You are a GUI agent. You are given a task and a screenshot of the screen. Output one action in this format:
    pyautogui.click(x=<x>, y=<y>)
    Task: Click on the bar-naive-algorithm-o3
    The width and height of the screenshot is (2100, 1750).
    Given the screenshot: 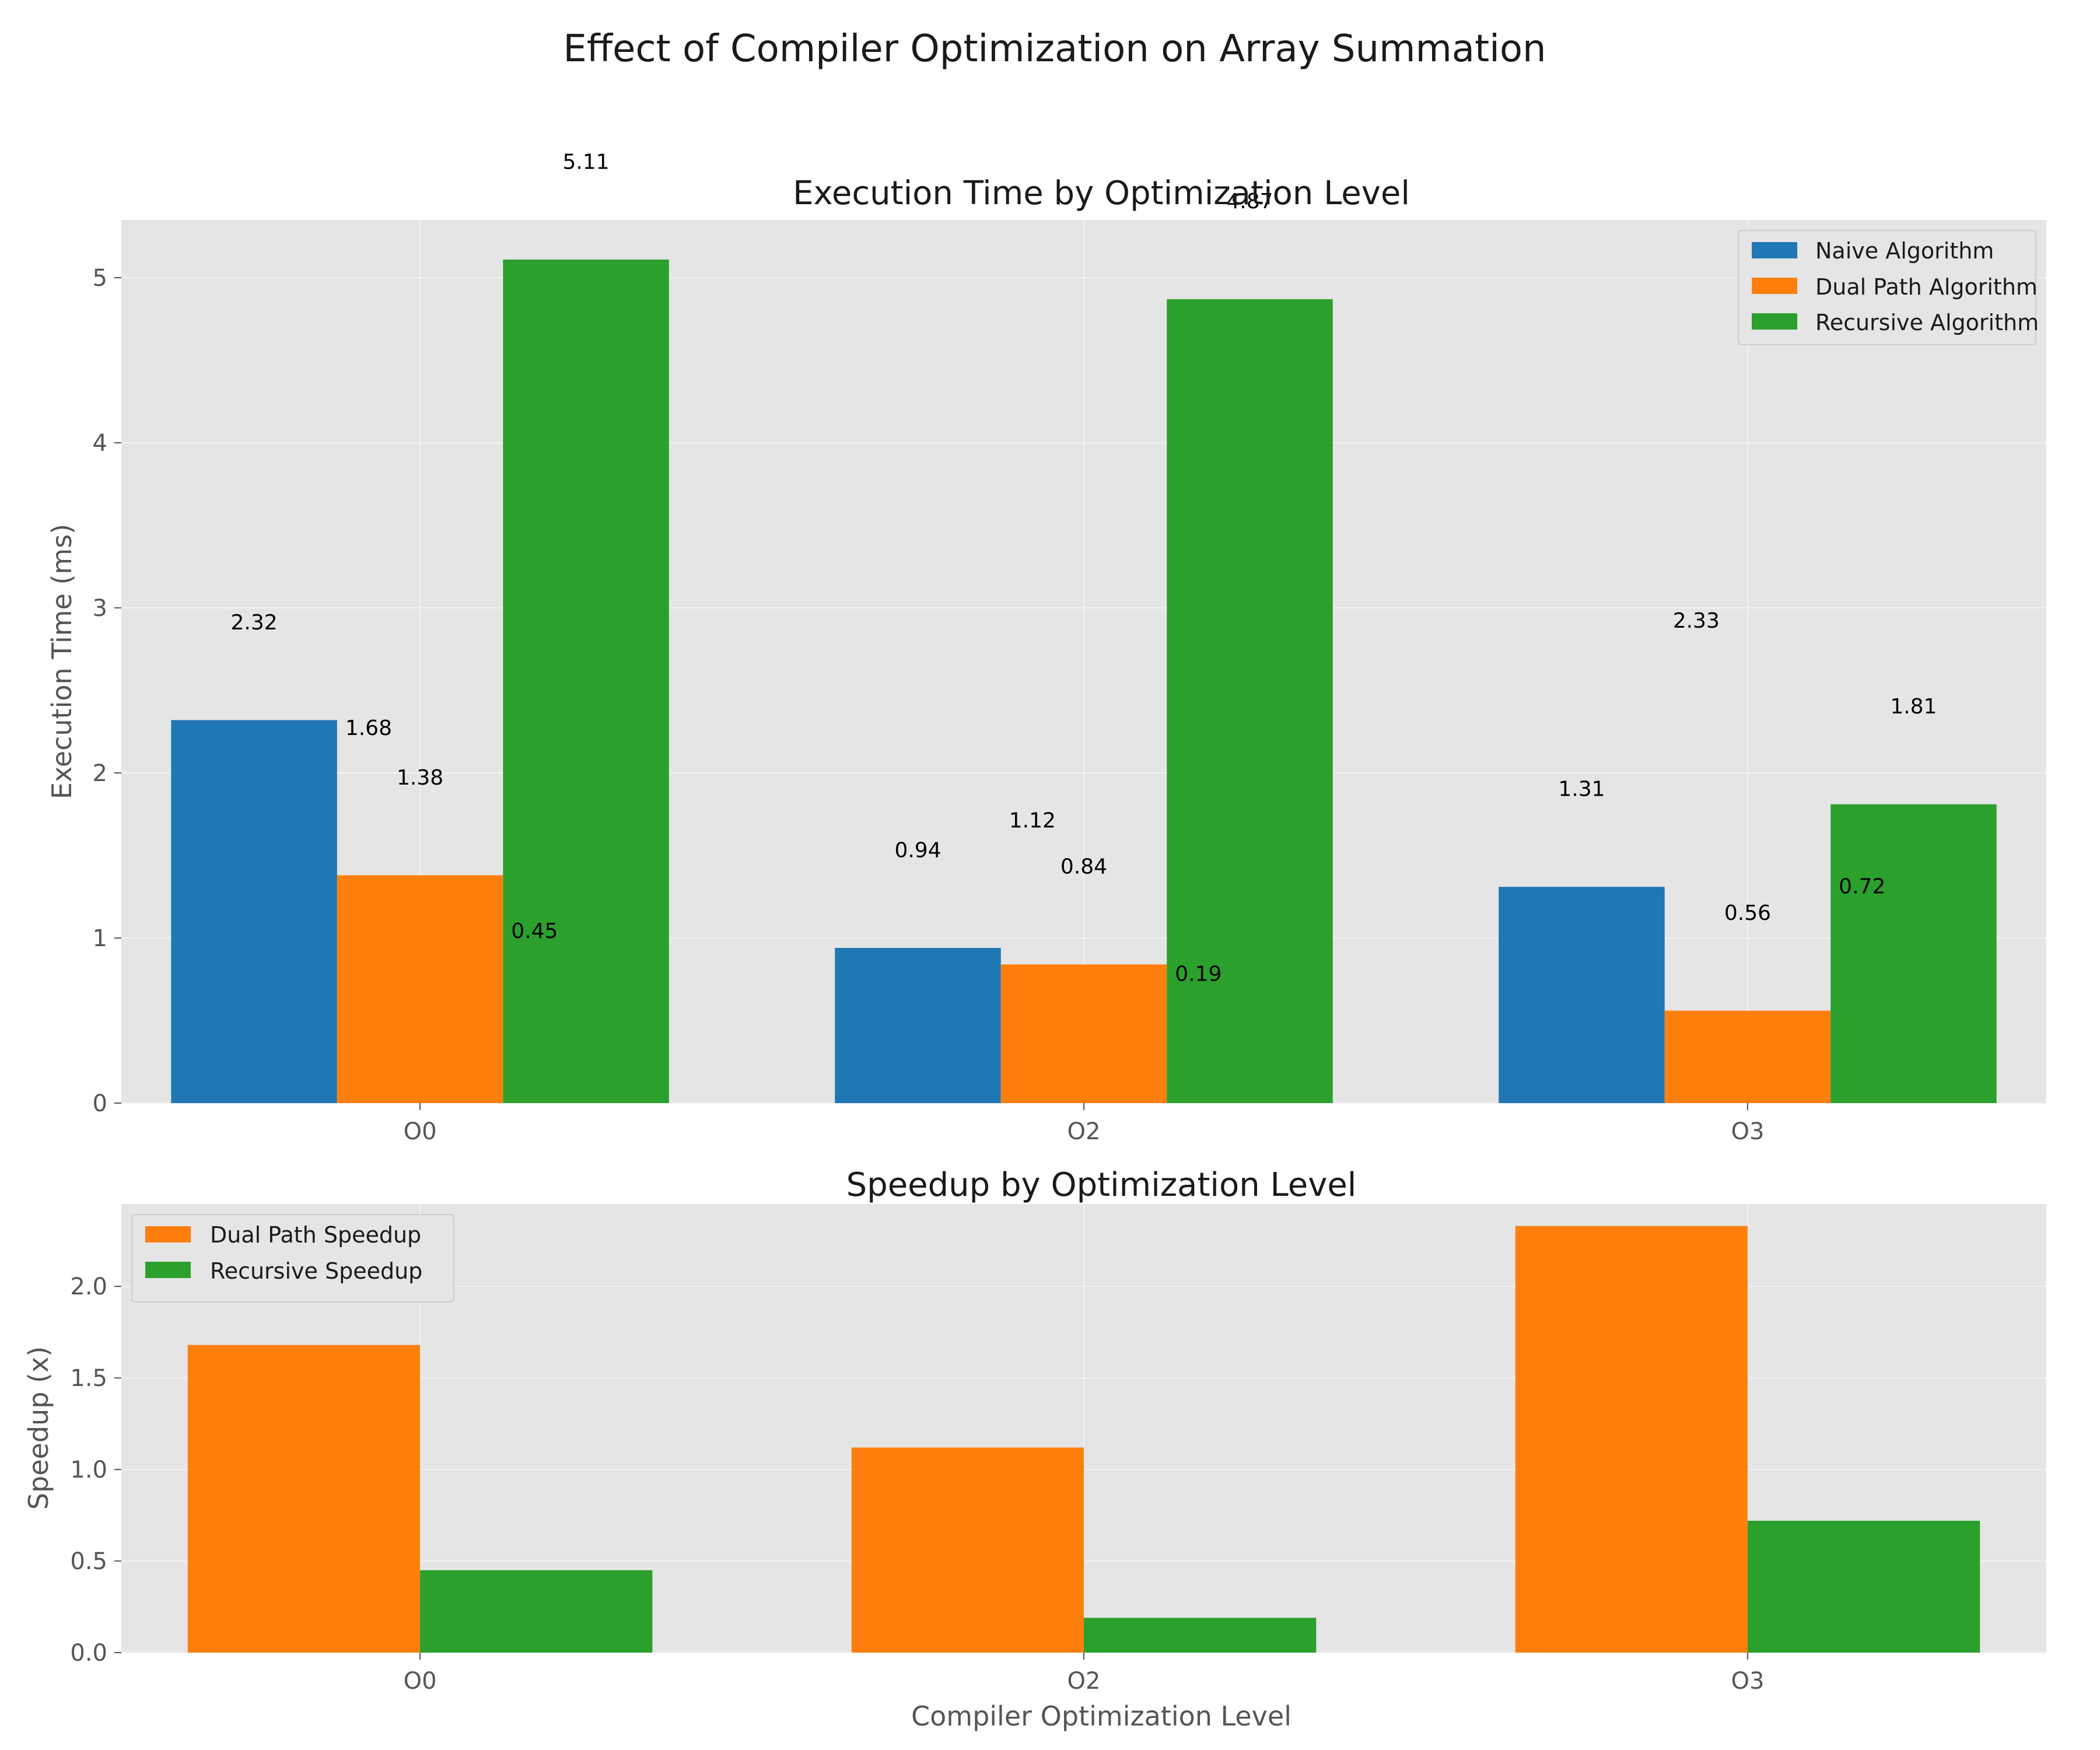 What is the action you would take?
    pyautogui.click(x=1582, y=995)
    